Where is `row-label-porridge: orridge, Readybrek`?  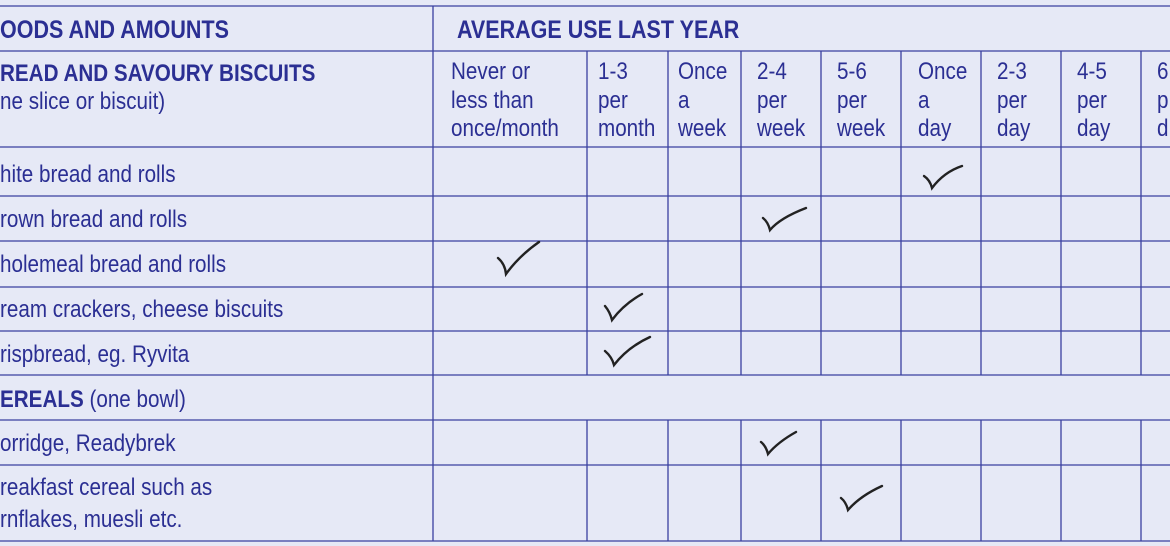
row-label-porridge: orridge, Readybrek is located at coordinates (88, 443).